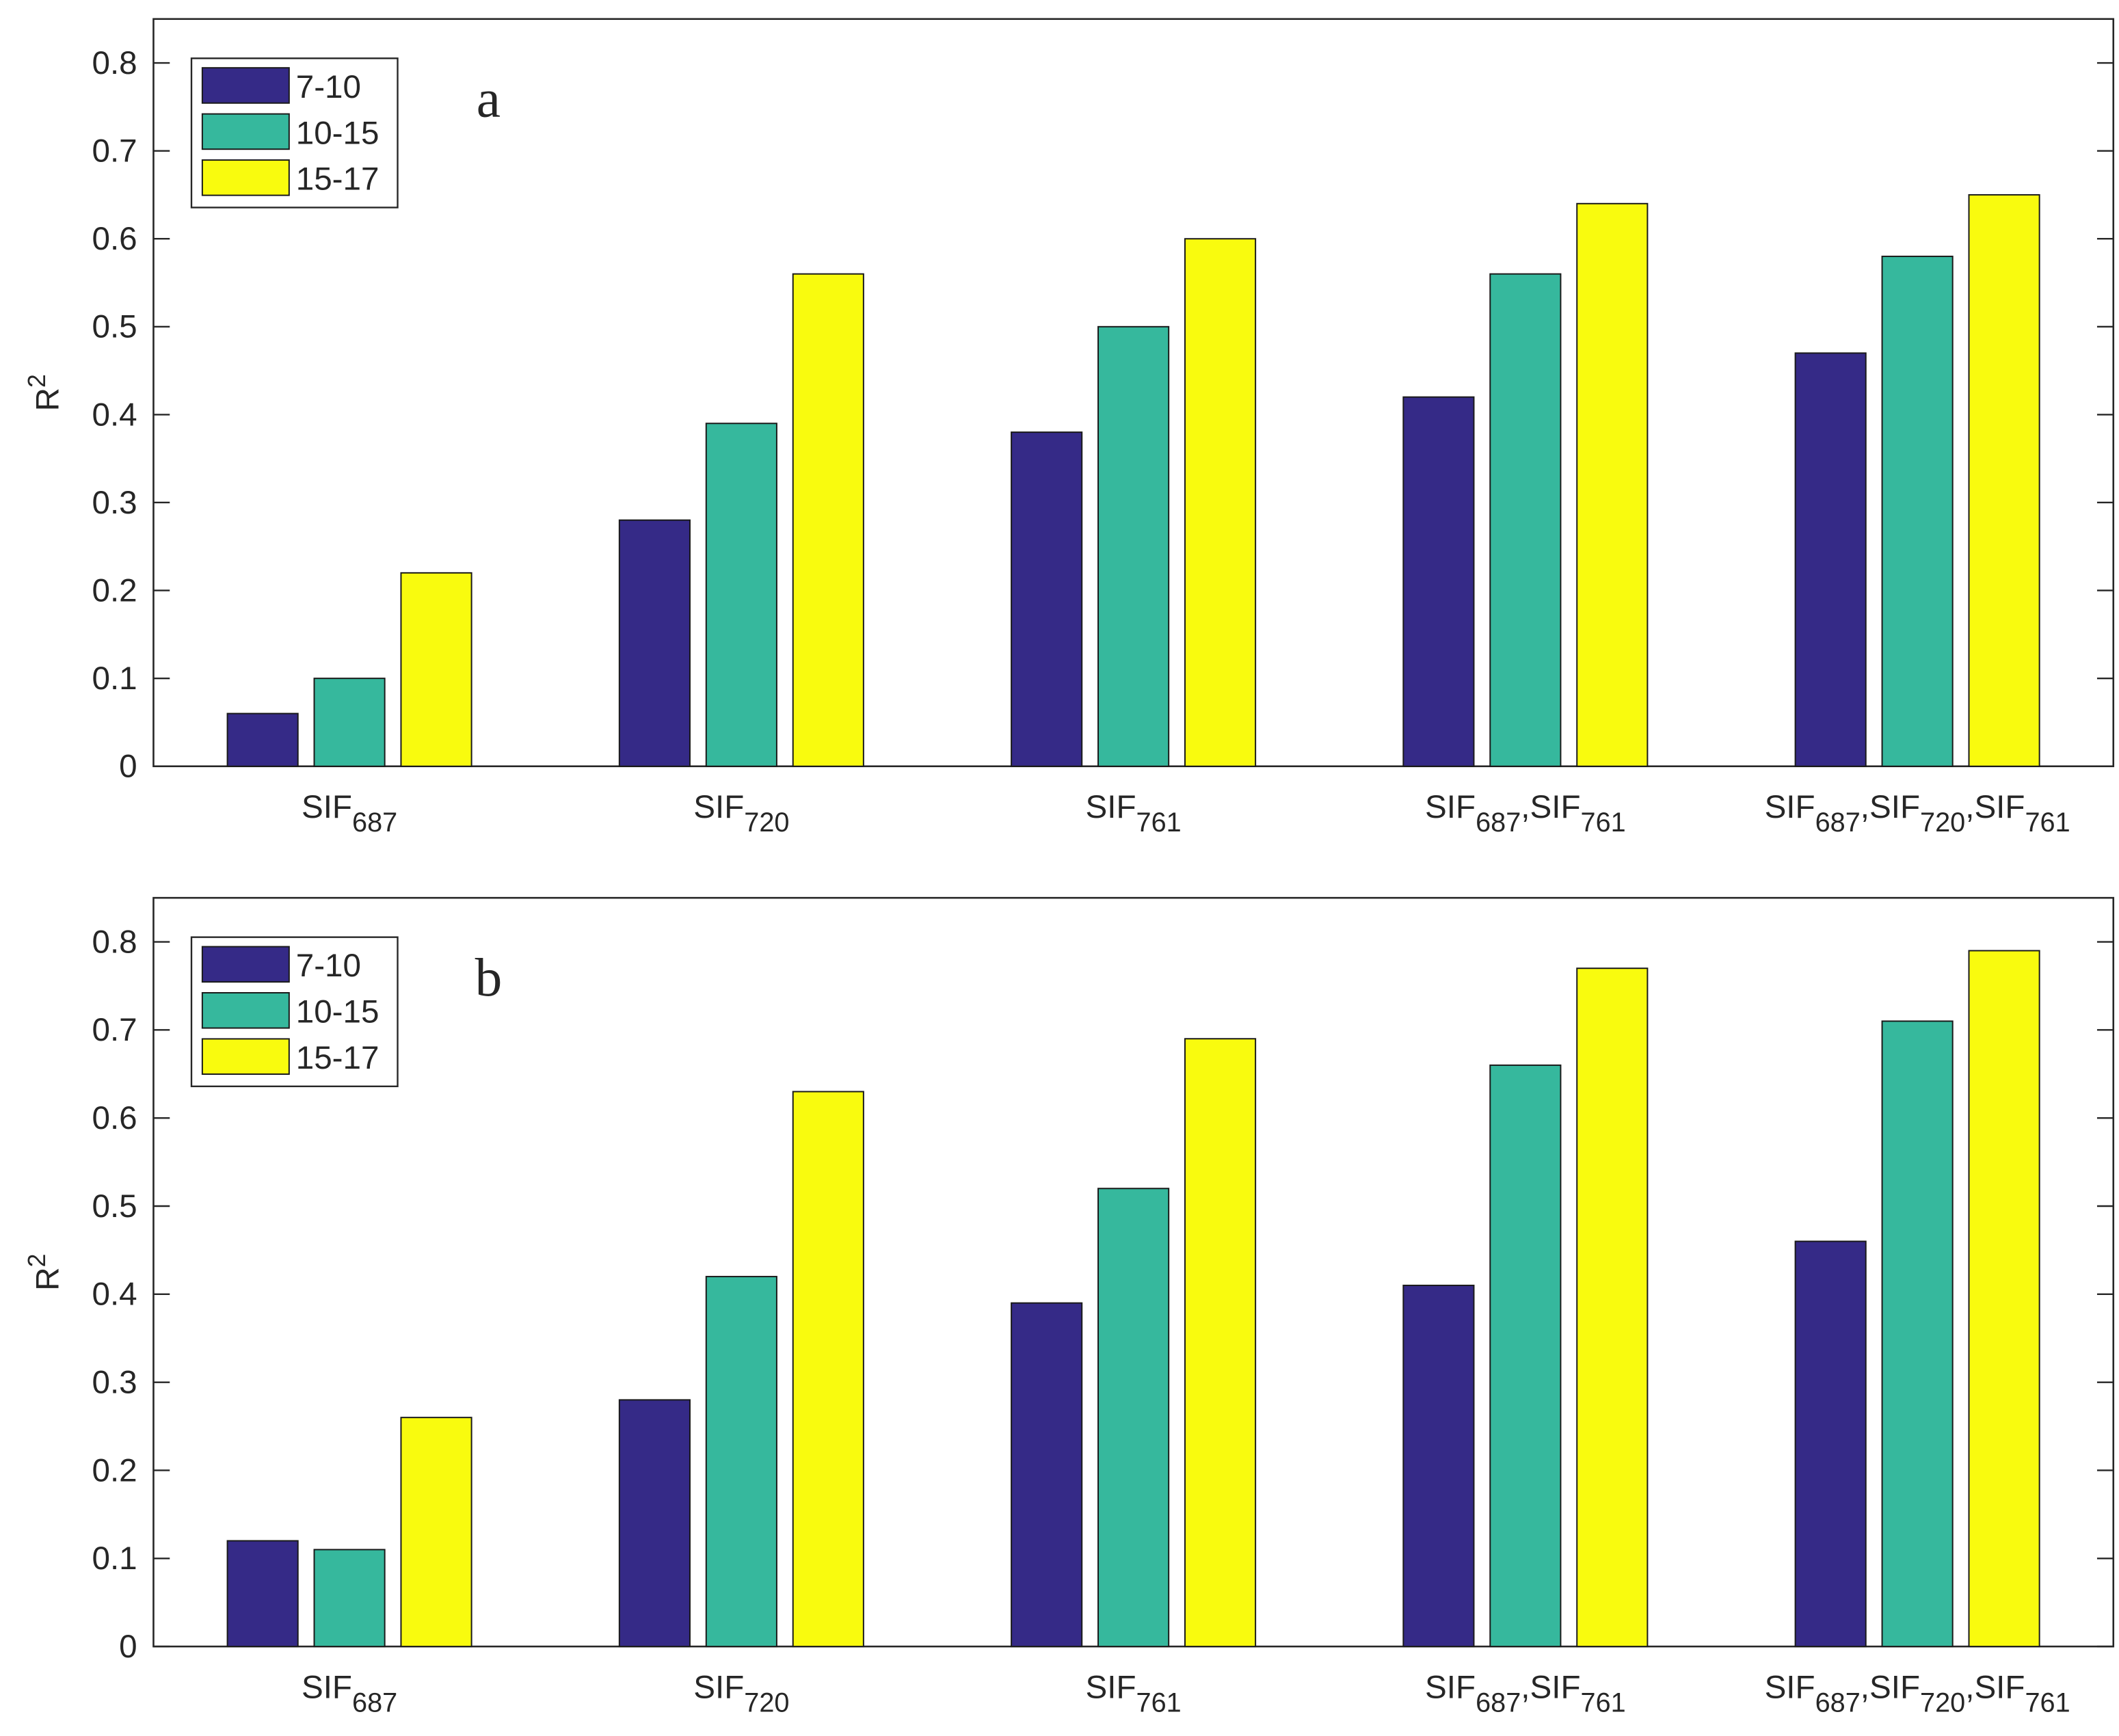 The image size is (2119, 1736). I want to click on panel-label: b, so click(489, 978).